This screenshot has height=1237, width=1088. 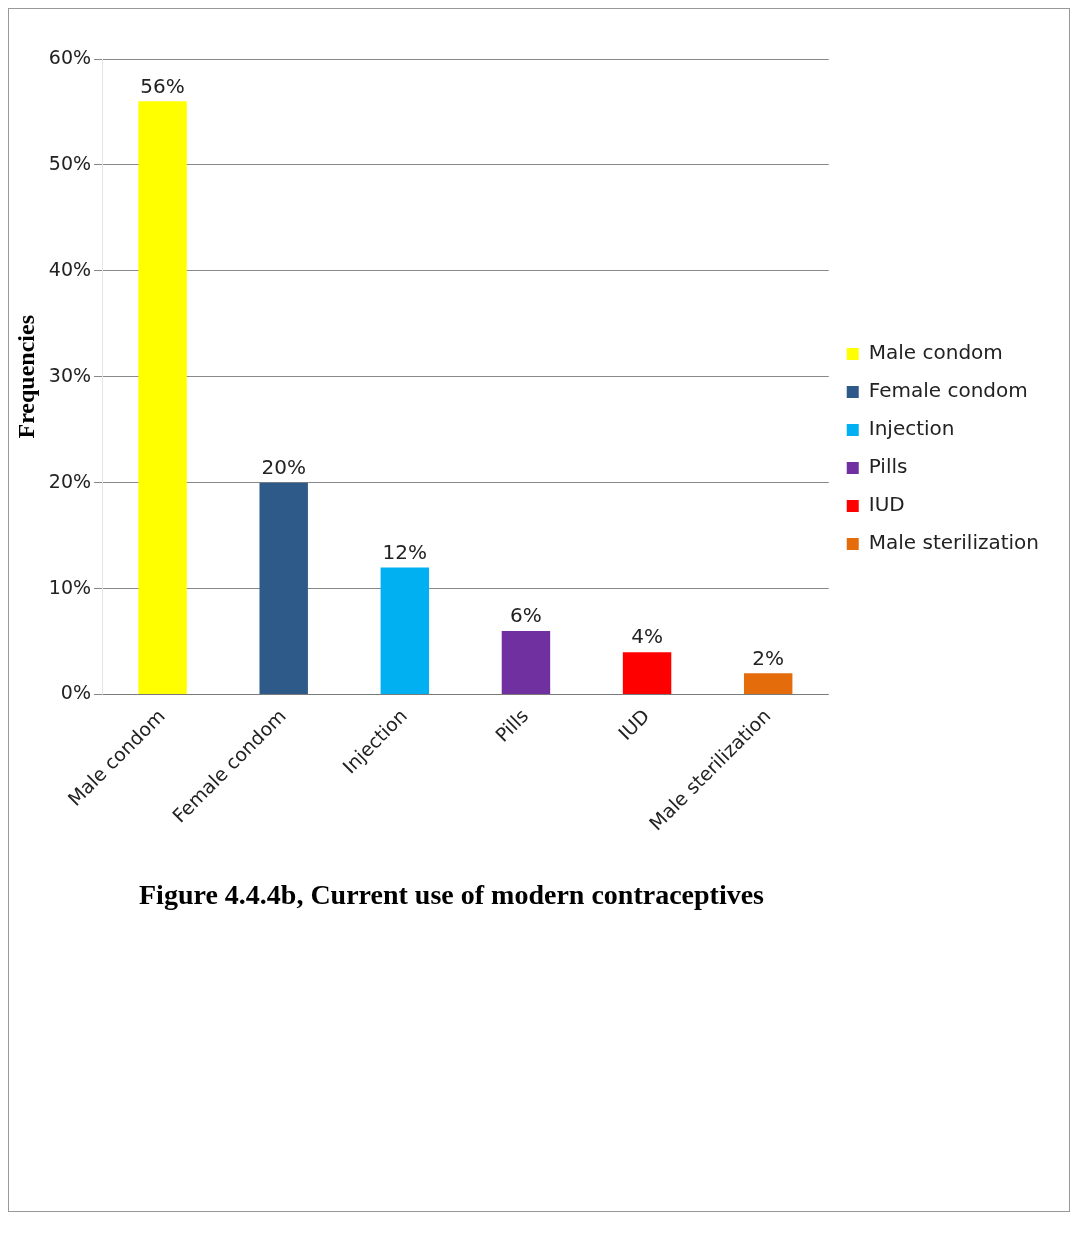 What do you see at coordinates (25, 376) in the screenshot?
I see `y-axis-title: Frequencies` at bounding box center [25, 376].